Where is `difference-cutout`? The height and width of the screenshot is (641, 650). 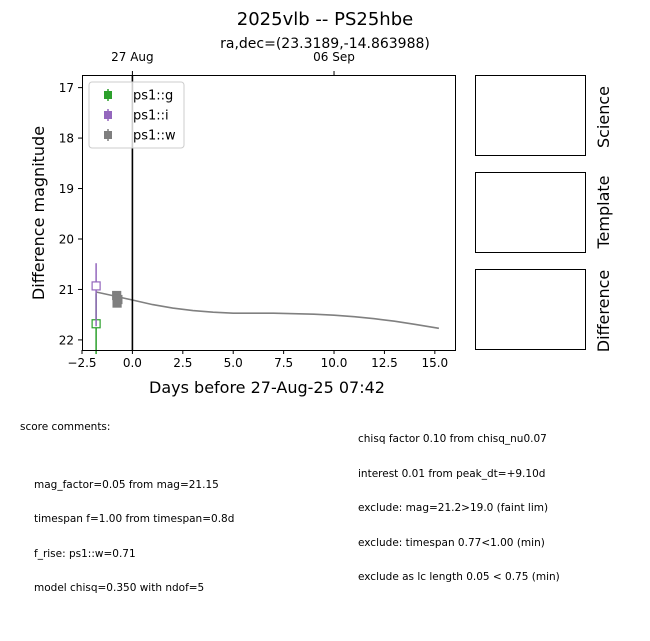
difference-cutout is located at coordinates (530, 309).